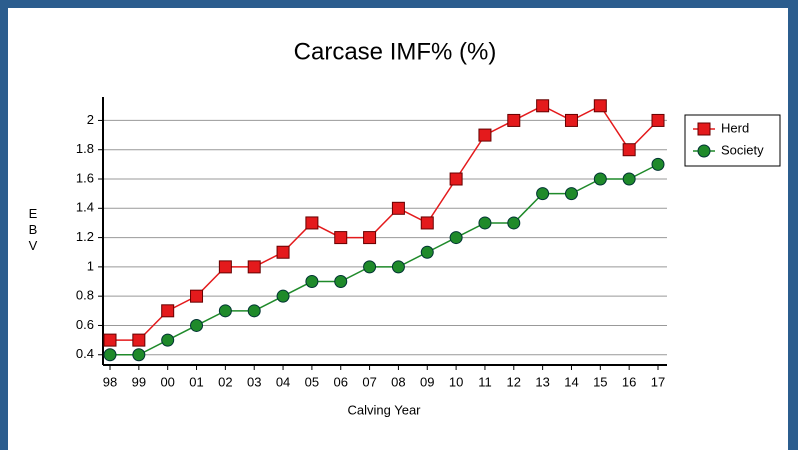 This screenshot has height=450, width=798. I want to click on x-tick-label: 04, so click(283, 381).